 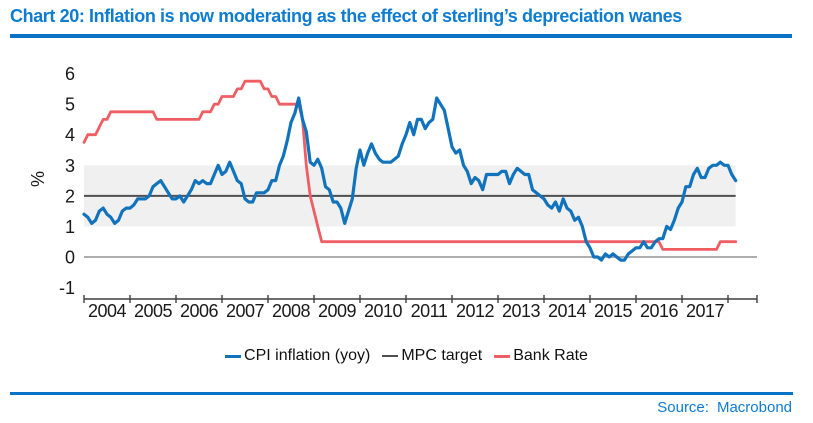 I want to click on x-tick-label: 2013, so click(x=521, y=311).